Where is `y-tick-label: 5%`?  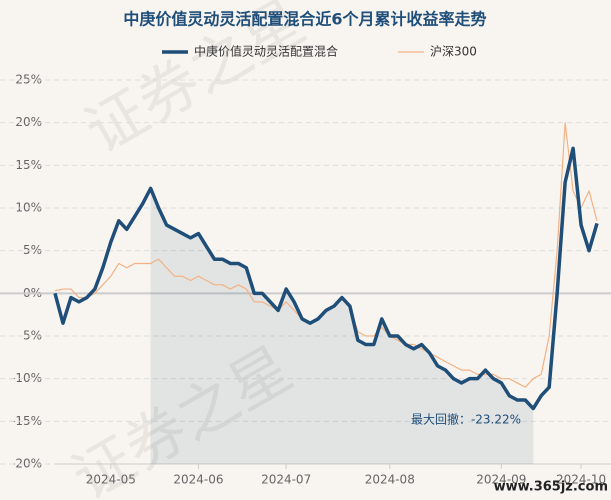
y-tick-label: 5% is located at coordinates (32, 250).